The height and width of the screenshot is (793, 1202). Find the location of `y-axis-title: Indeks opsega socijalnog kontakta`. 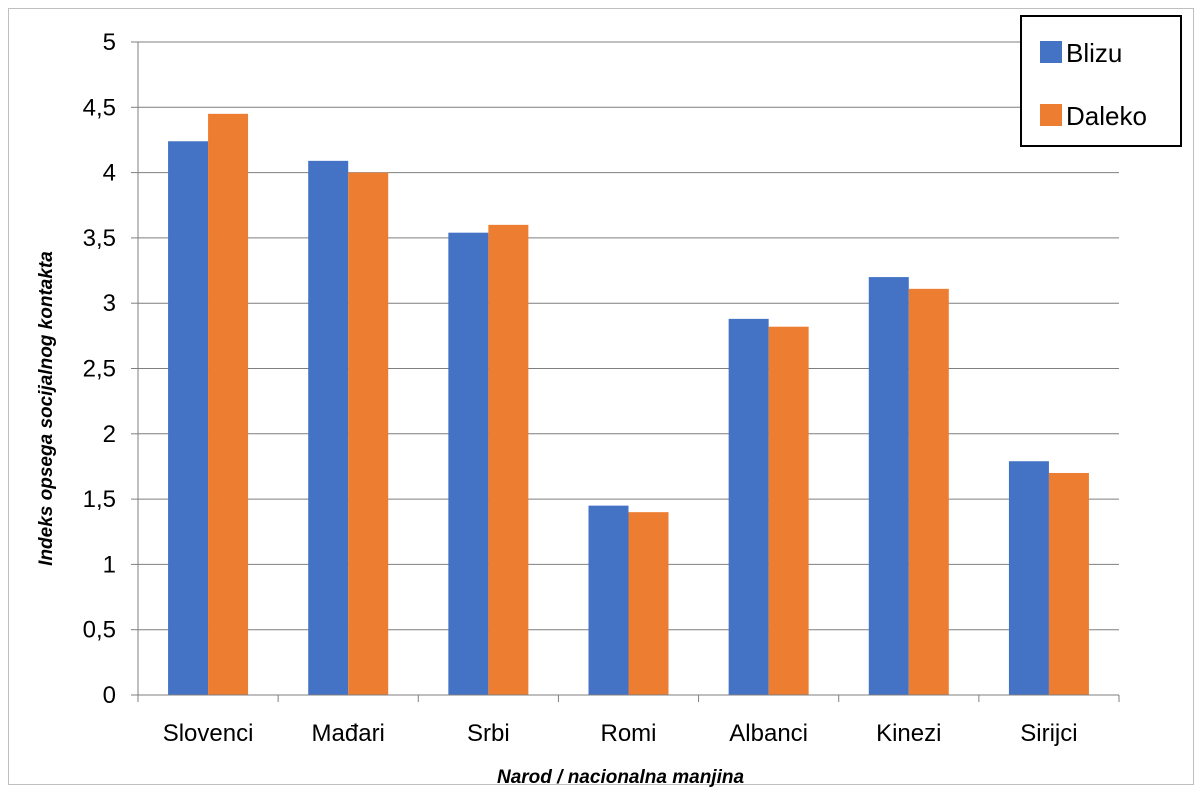

y-axis-title: Indeks opsega socijalnog kontakta is located at coordinates (46, 408).